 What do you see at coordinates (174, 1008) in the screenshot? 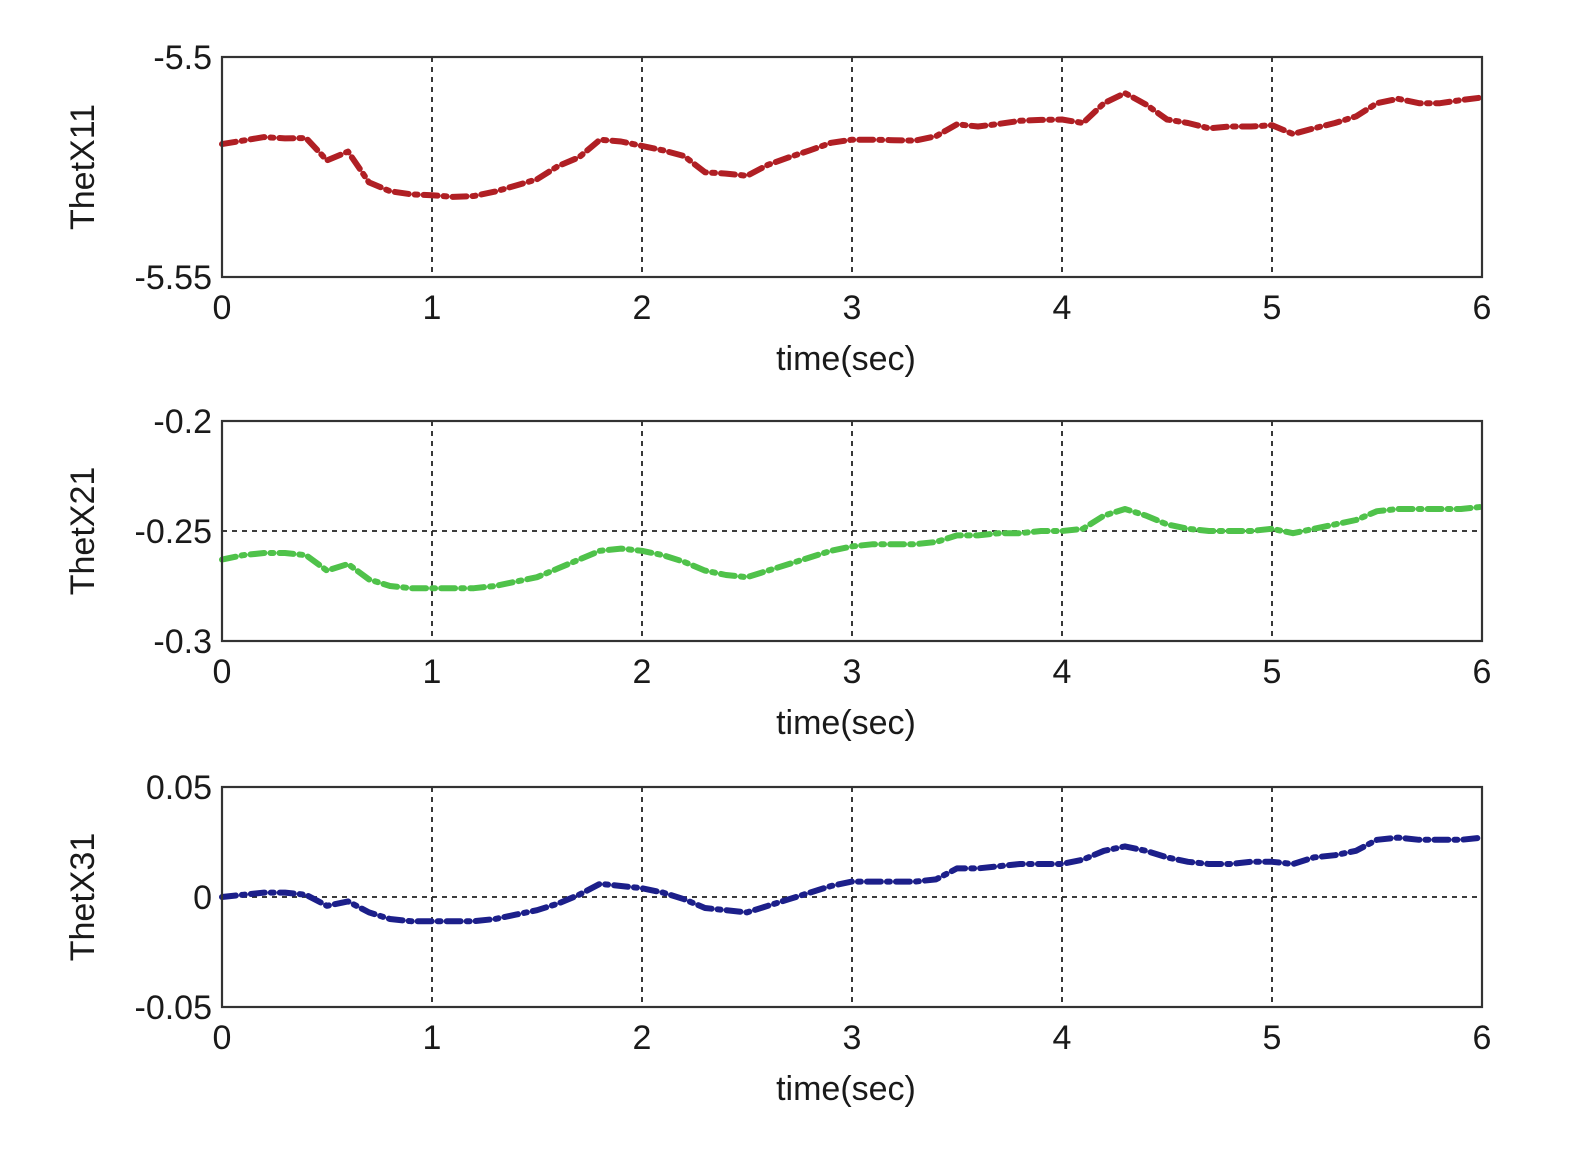
I see `y-tick-label: -0.05` at bounding box center [174, 1008].